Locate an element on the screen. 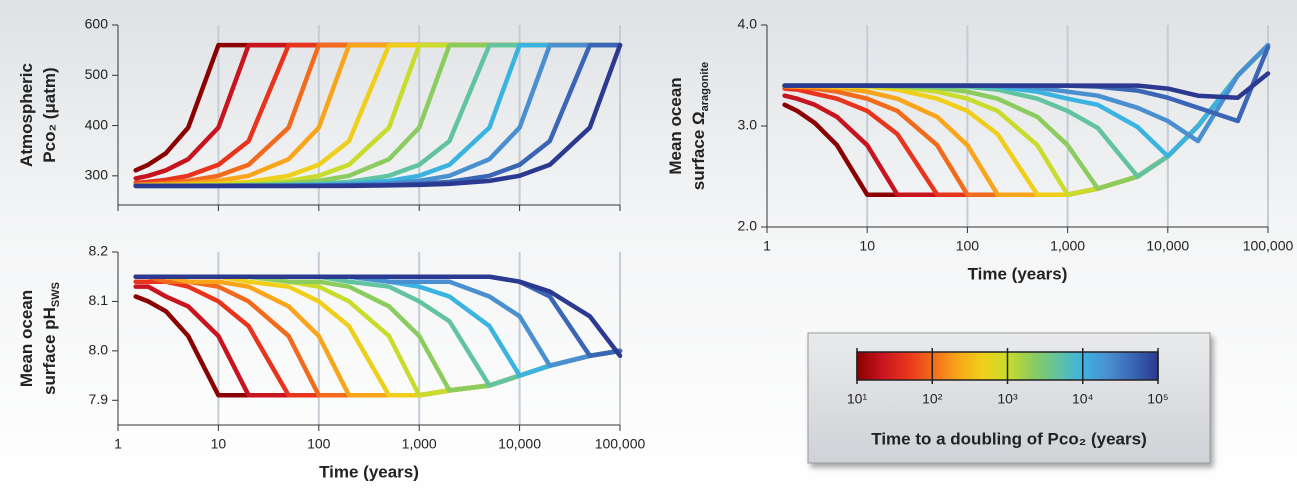 The image size is (1297, 500). y-axis-label-text: surface Ω is located at coordinates (698, 150).